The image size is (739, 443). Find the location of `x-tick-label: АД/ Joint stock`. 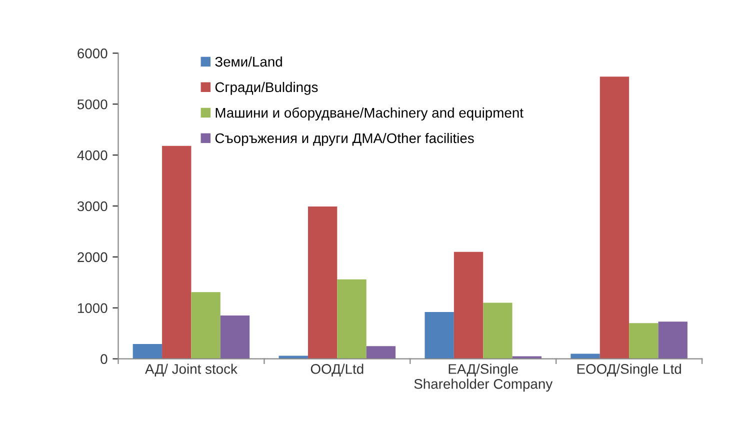

x-tick-label: АД/ Joint stock is located at coordinates (191, 370).